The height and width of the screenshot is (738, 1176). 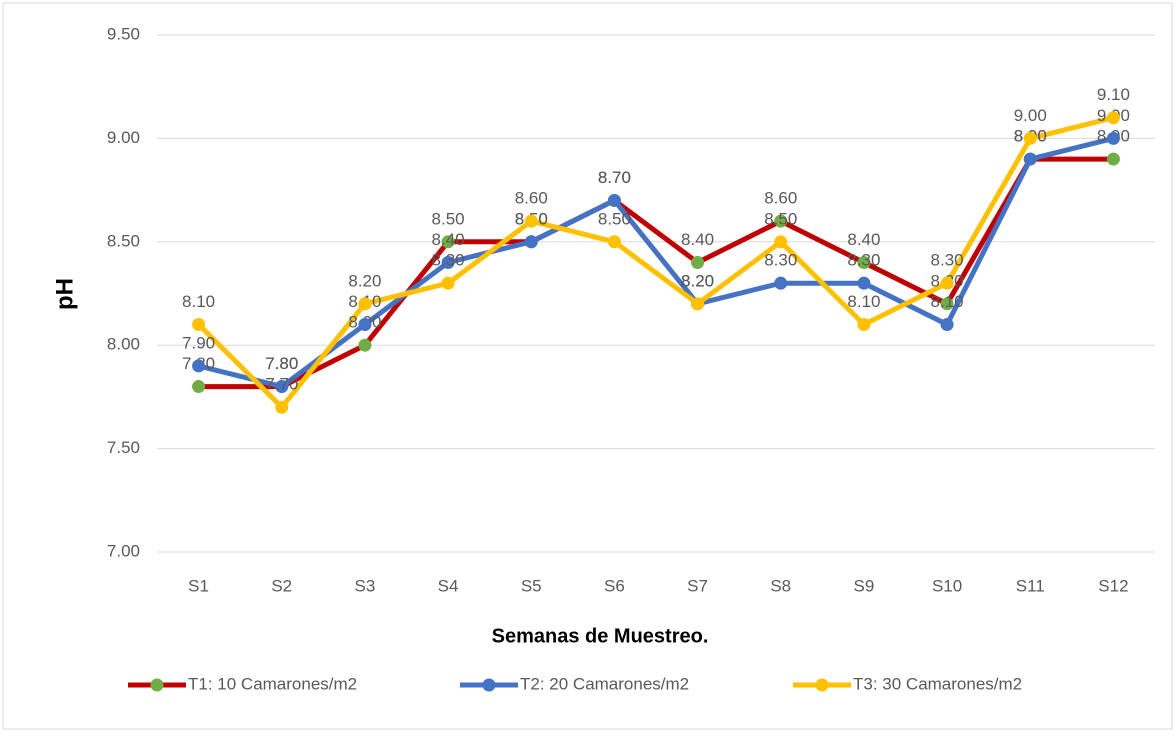 What do you see at coordinates (1113, 585) in the screenshot?
I see `x-tick-label: S12` at bounding box center [1113, 585].